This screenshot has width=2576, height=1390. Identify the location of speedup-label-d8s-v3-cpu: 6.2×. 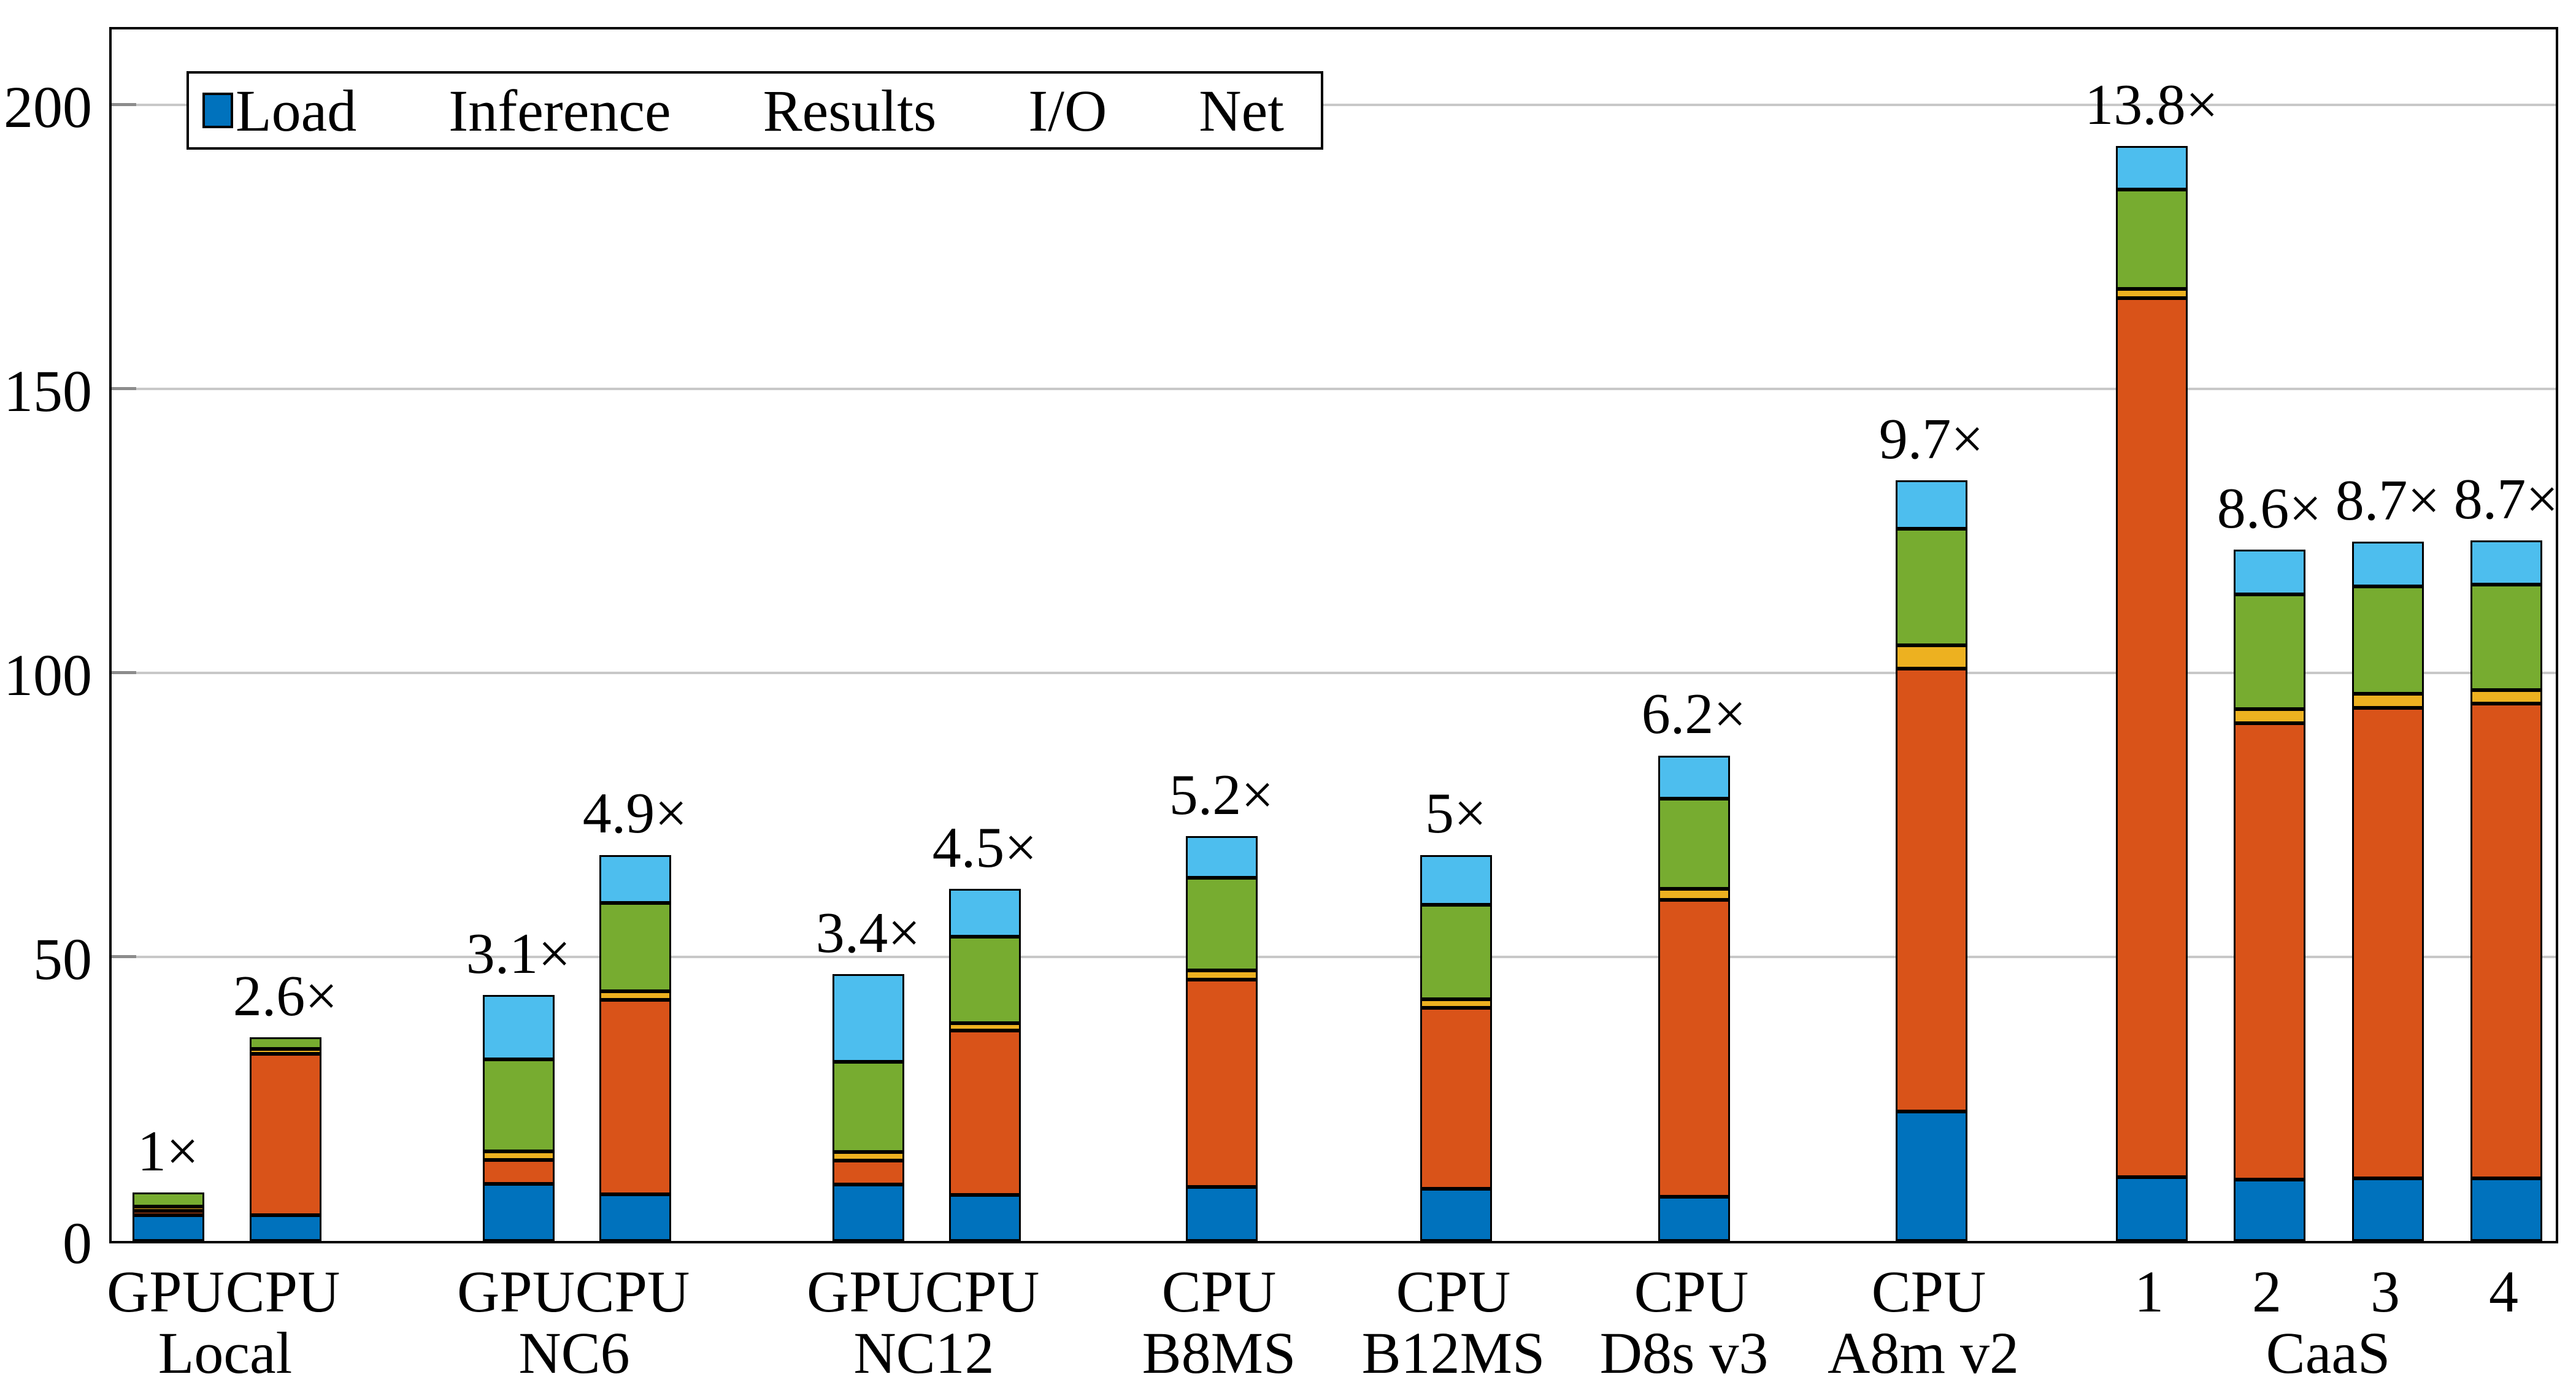
(1694, 714).